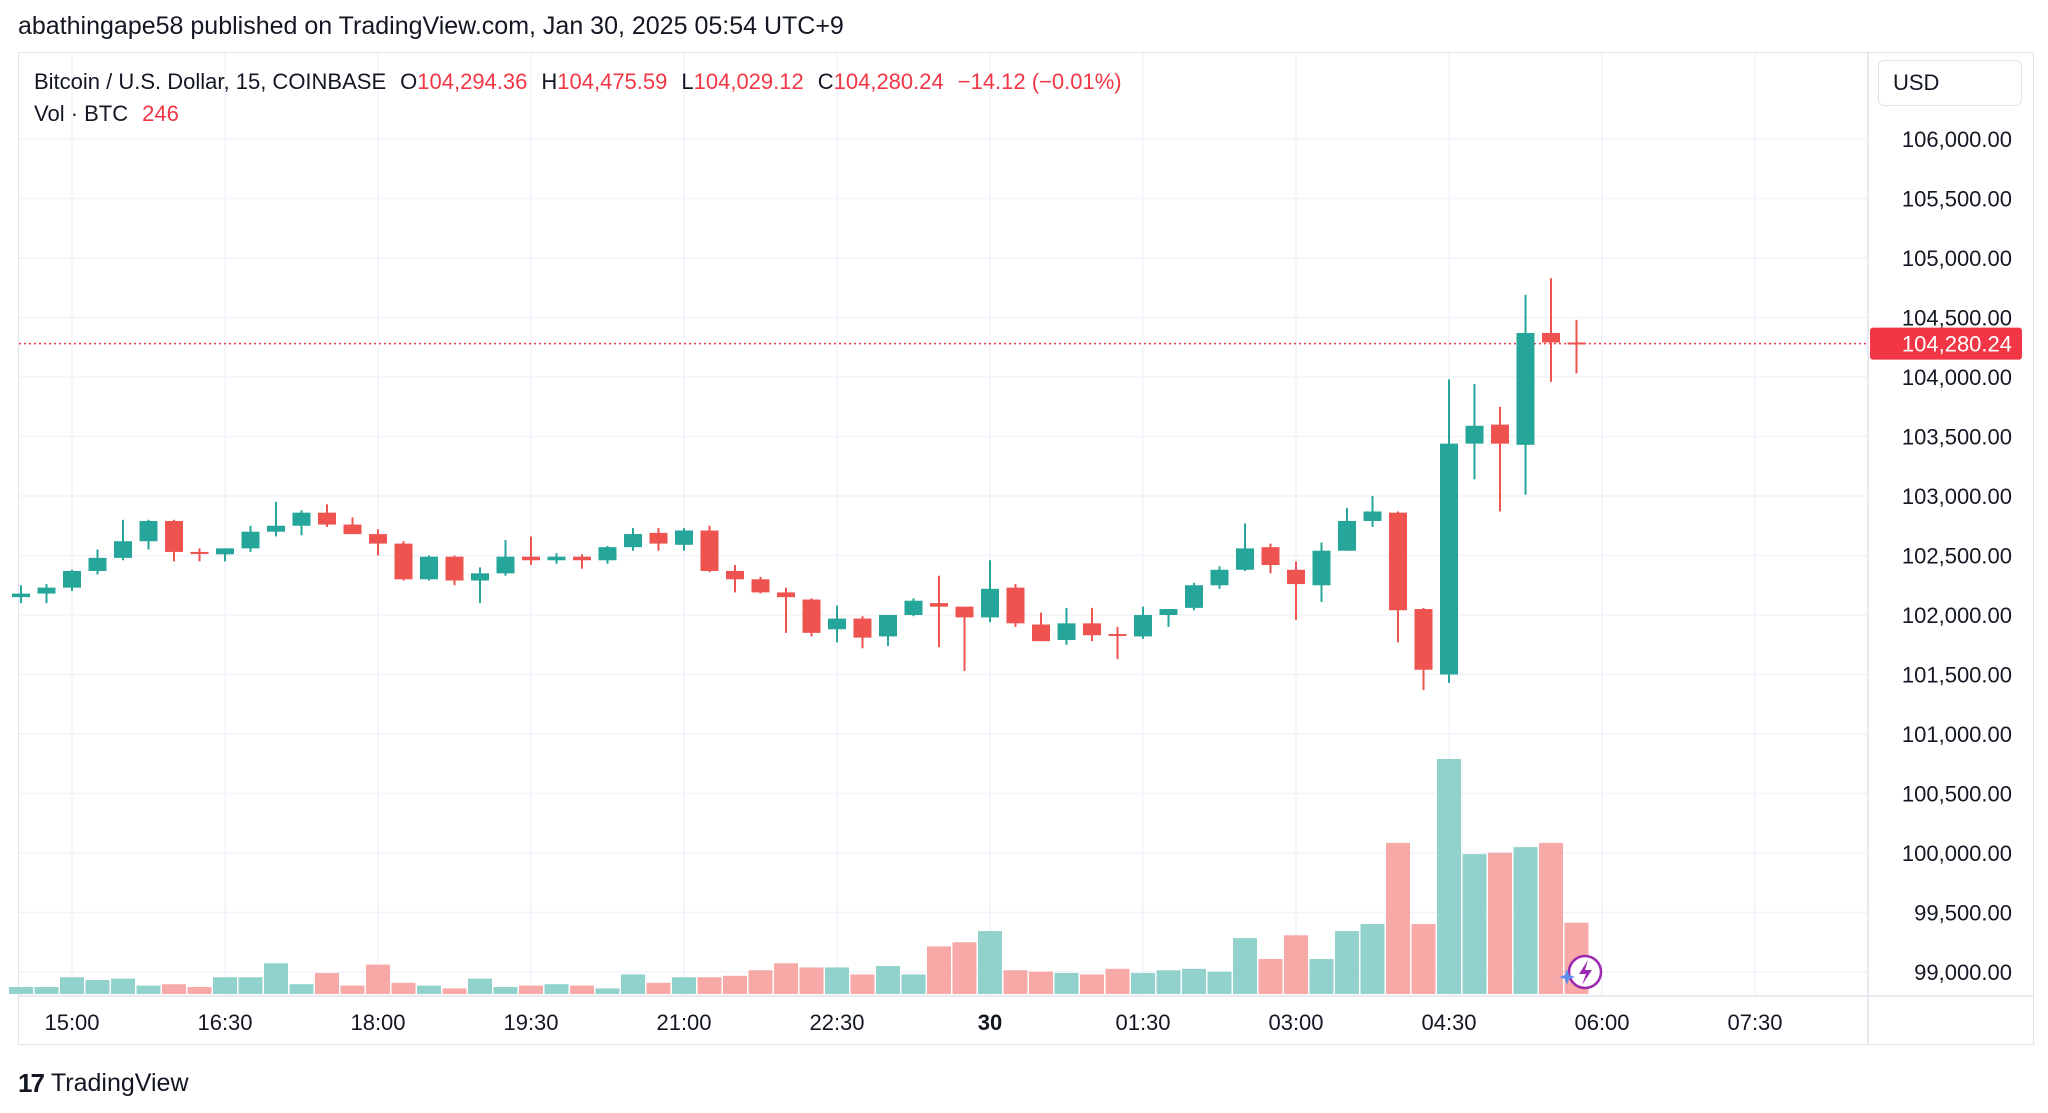  I want to click on close-label: C, so click(825, 81).